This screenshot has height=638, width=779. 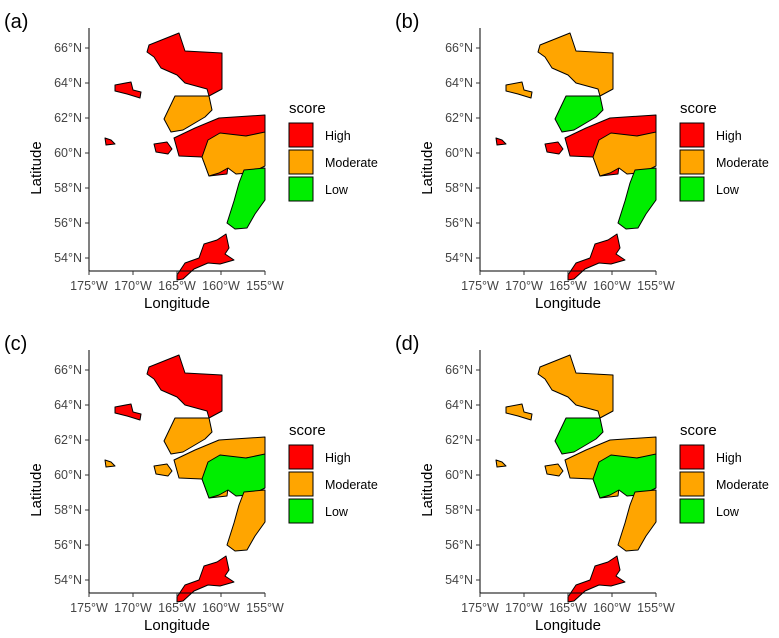 I want to click on panel-tag-label: (c), so click(x=15, y=344).